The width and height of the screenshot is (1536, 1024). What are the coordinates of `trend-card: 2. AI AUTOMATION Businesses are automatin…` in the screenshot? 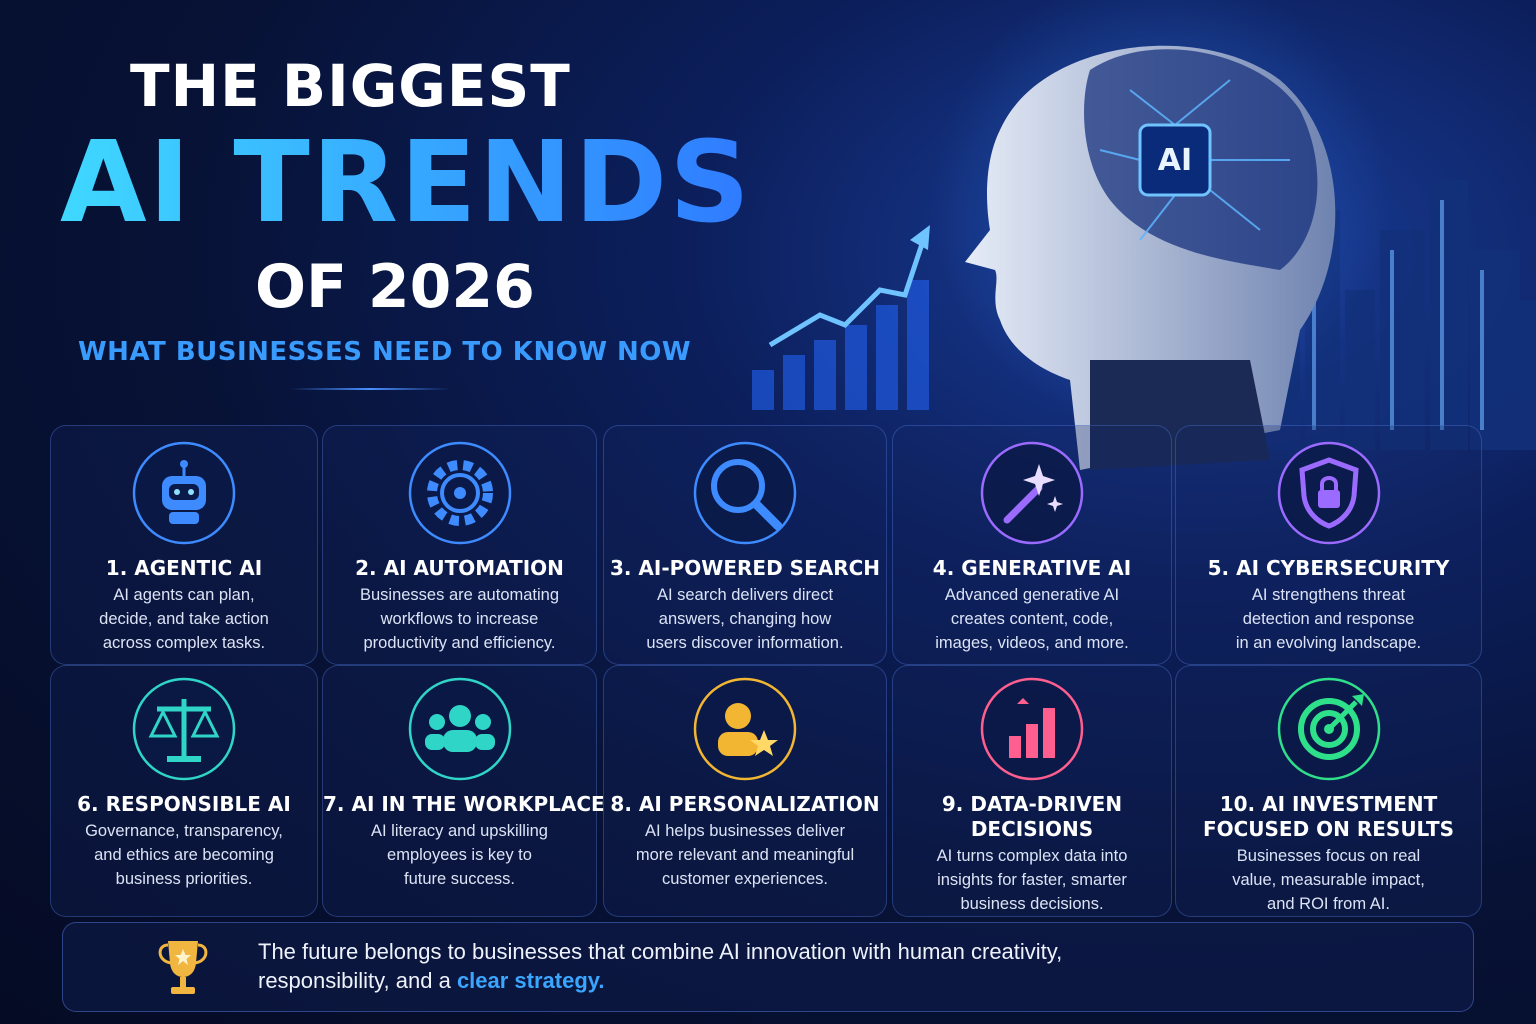 It's located at (459, 545).